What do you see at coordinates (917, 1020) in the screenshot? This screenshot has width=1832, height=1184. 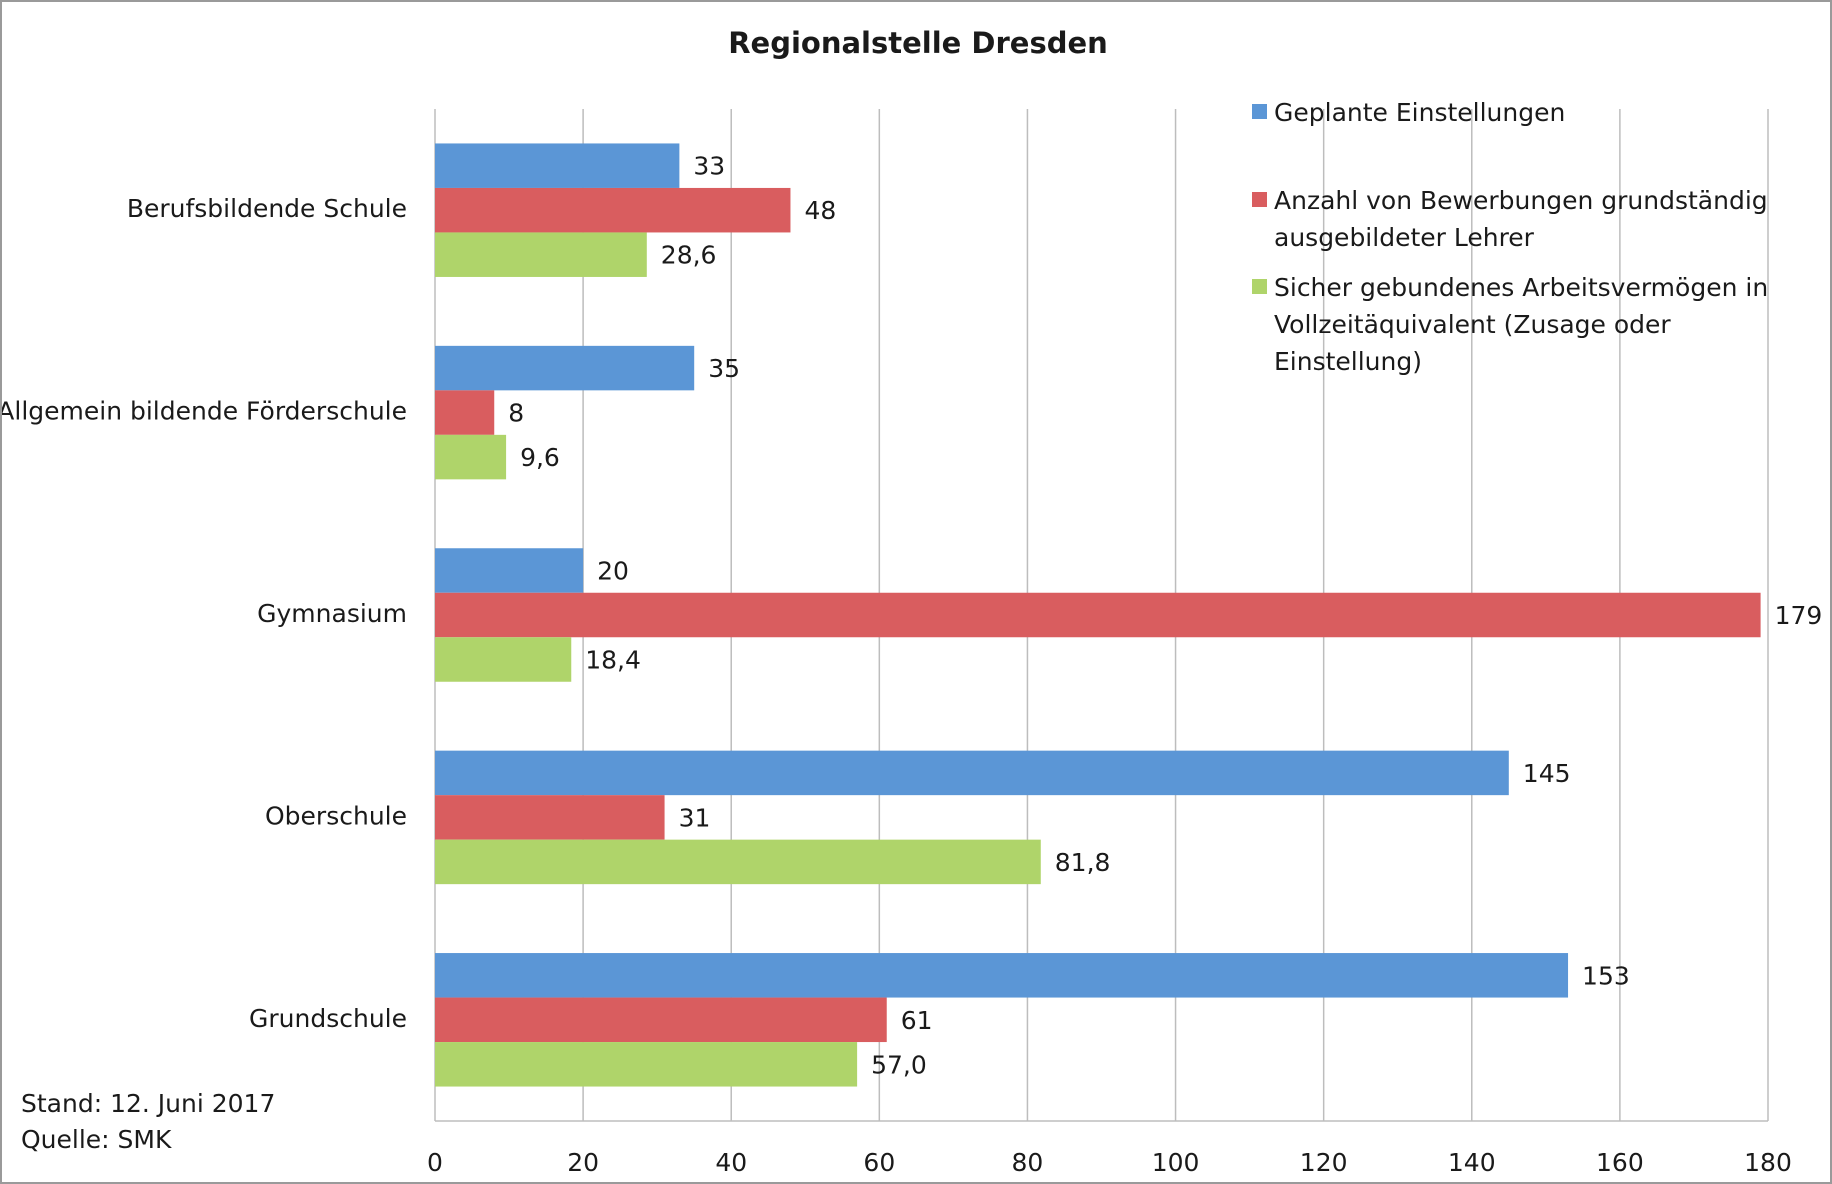 I see `value-label: 61` at bounding box center [917, 1020].